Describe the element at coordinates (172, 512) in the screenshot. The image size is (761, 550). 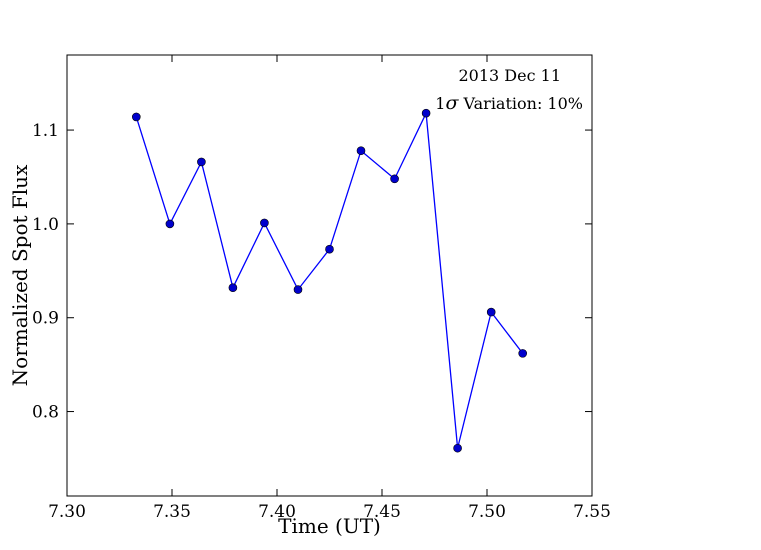
I see `x-tick-label: 7.35` at that location.